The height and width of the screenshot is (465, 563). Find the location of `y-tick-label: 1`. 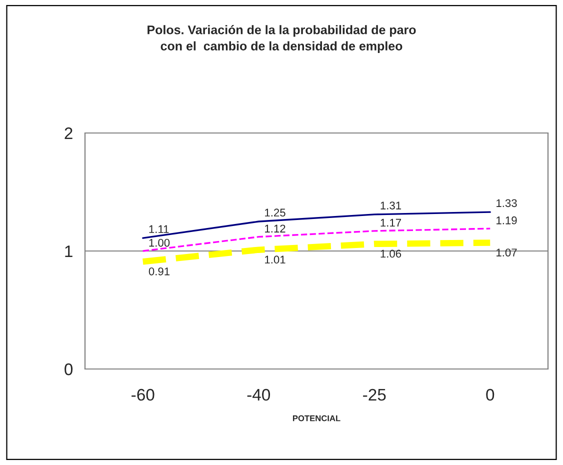

y-tick-label: 1 is located at coordinates (68, 252).